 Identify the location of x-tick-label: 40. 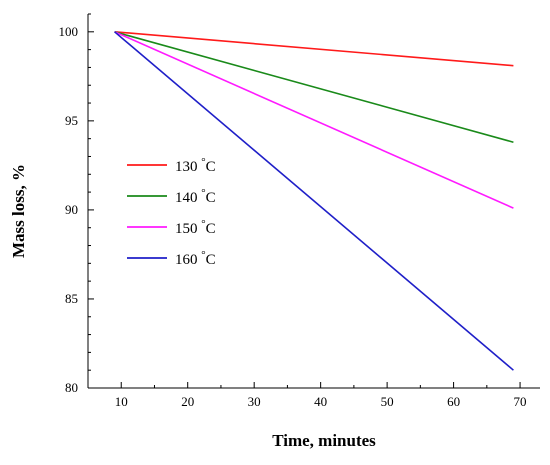
(320, 401).